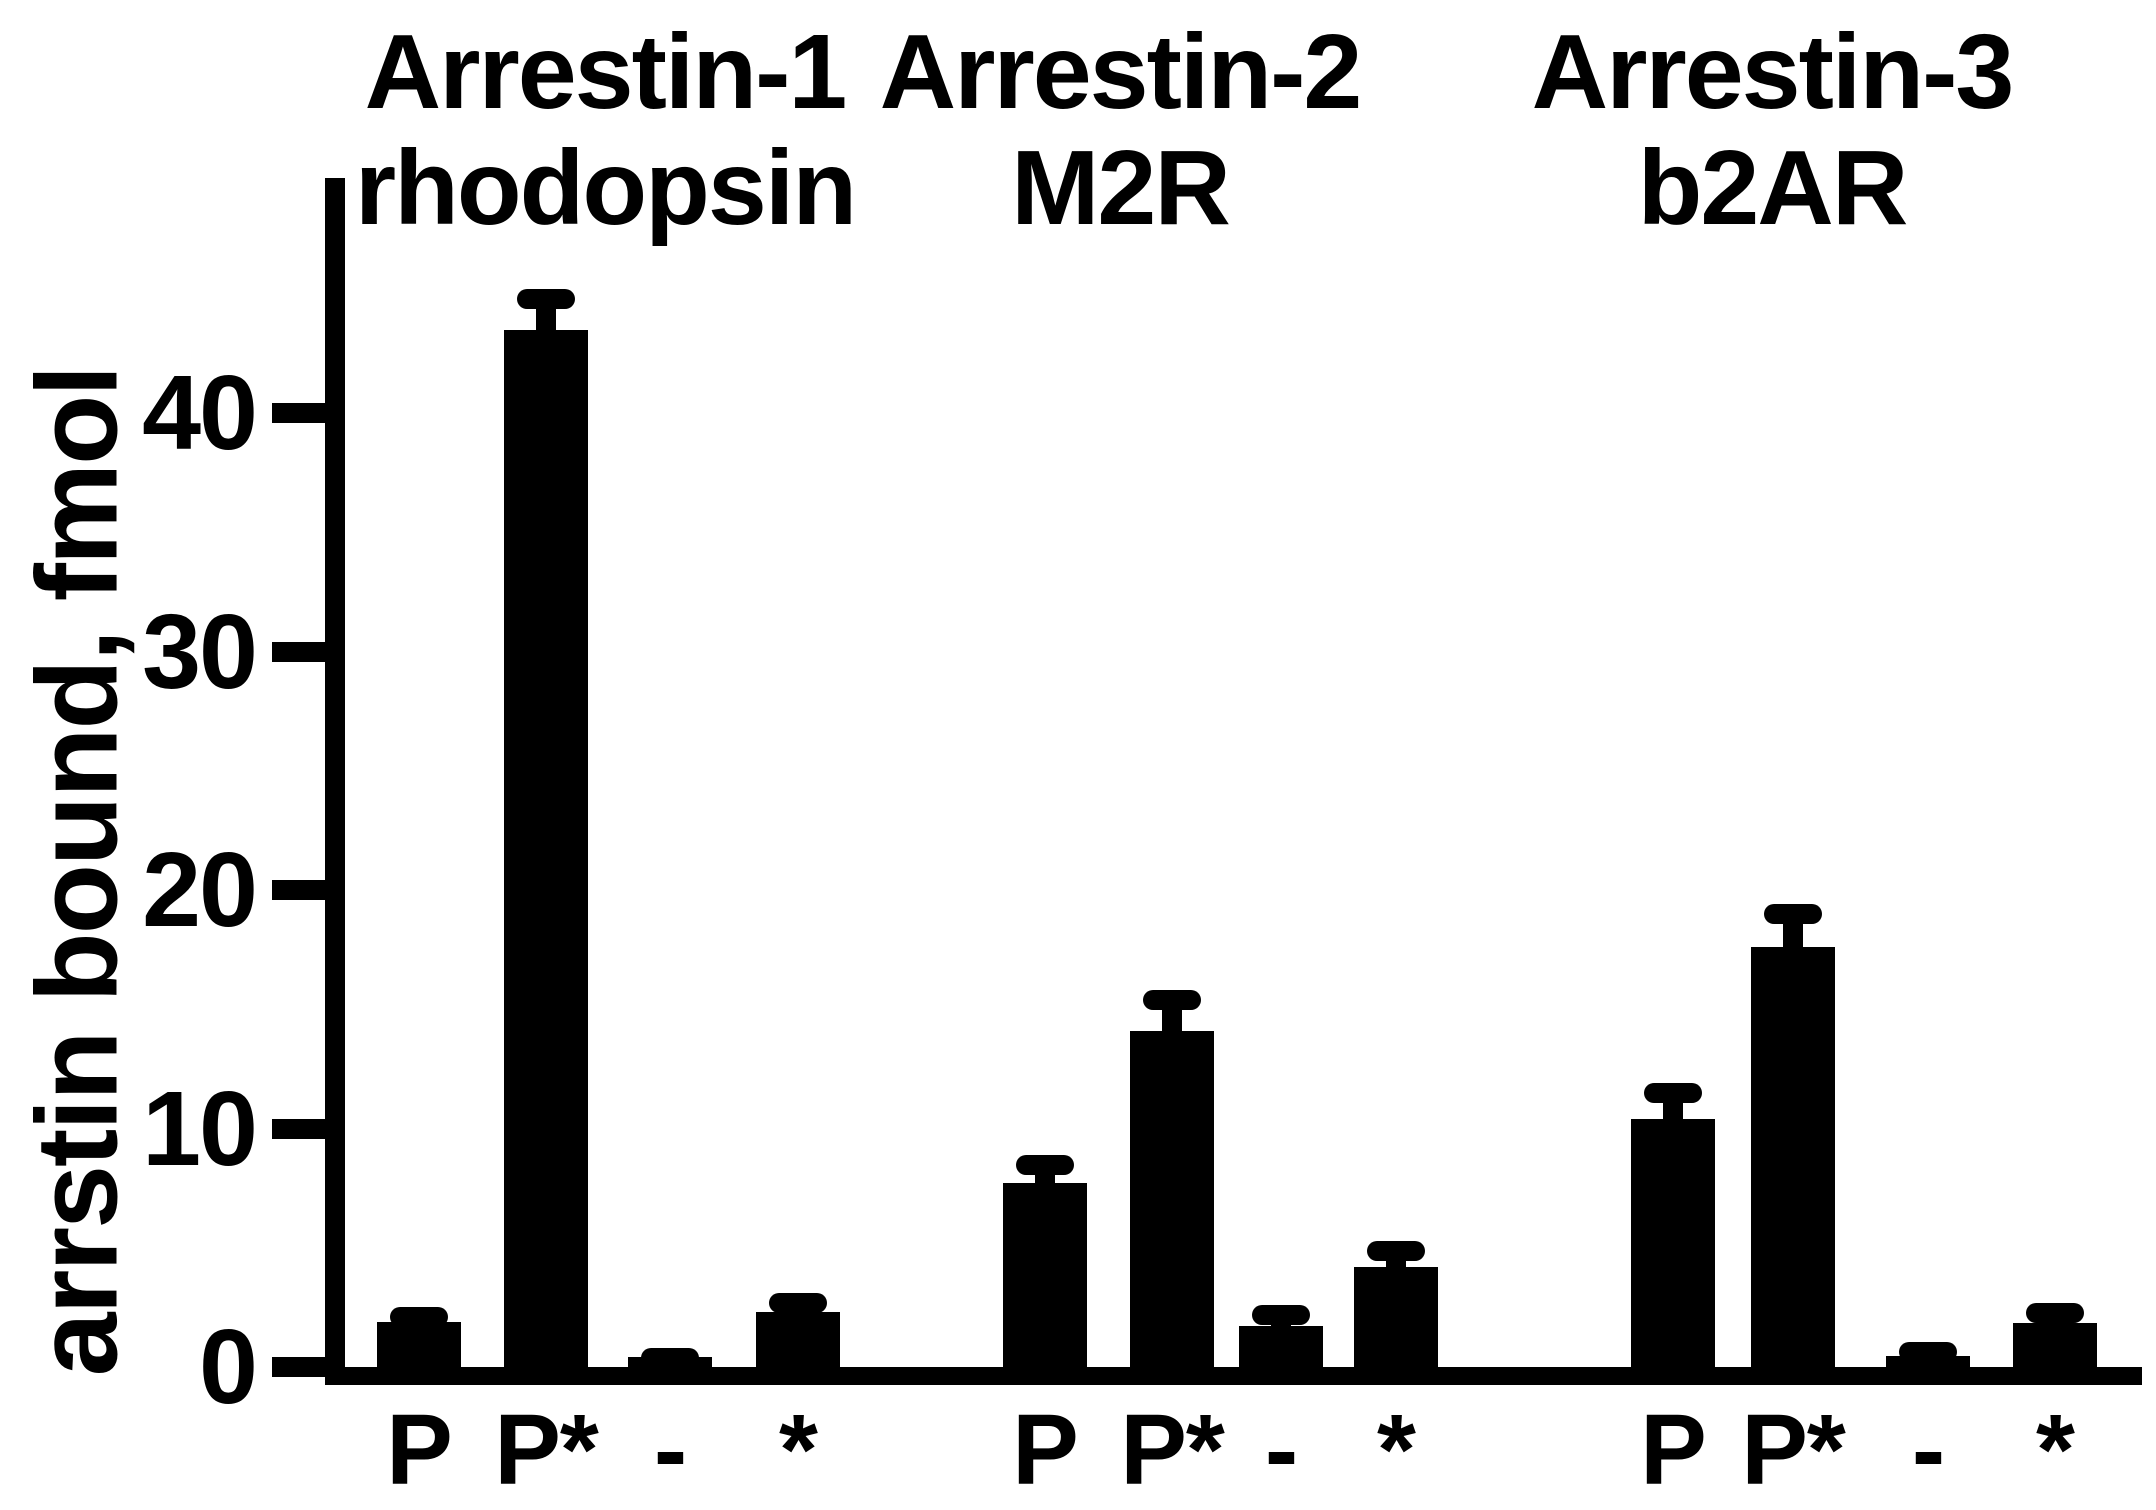  Describe the element at coordinates (1673, 1245) in the screenshot. I see `bar-arrestin-3-P` at that location.